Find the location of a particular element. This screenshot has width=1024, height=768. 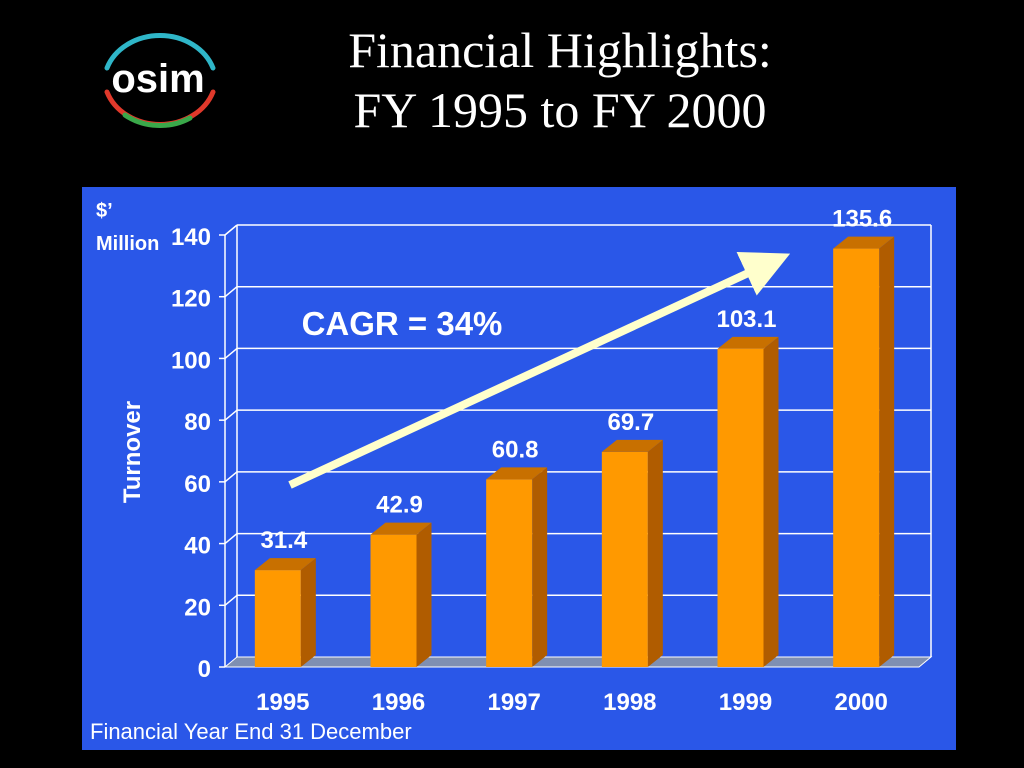

cagr-annotation: CAGR = 34% is located at coordinates (402, 323).